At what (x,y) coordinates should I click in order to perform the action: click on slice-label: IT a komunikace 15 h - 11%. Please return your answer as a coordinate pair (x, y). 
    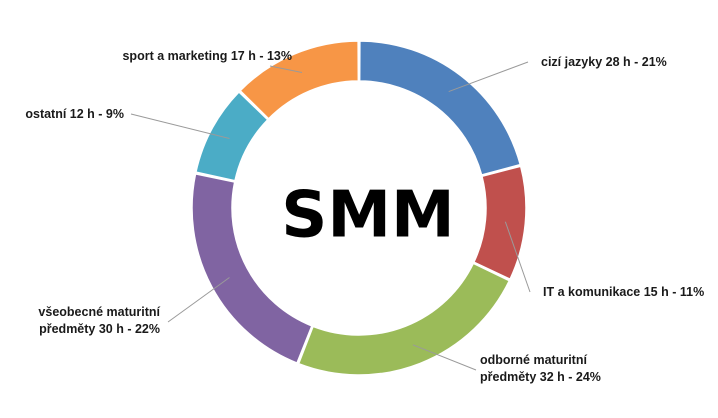
    Looking at the image, I should click on (623, 292).